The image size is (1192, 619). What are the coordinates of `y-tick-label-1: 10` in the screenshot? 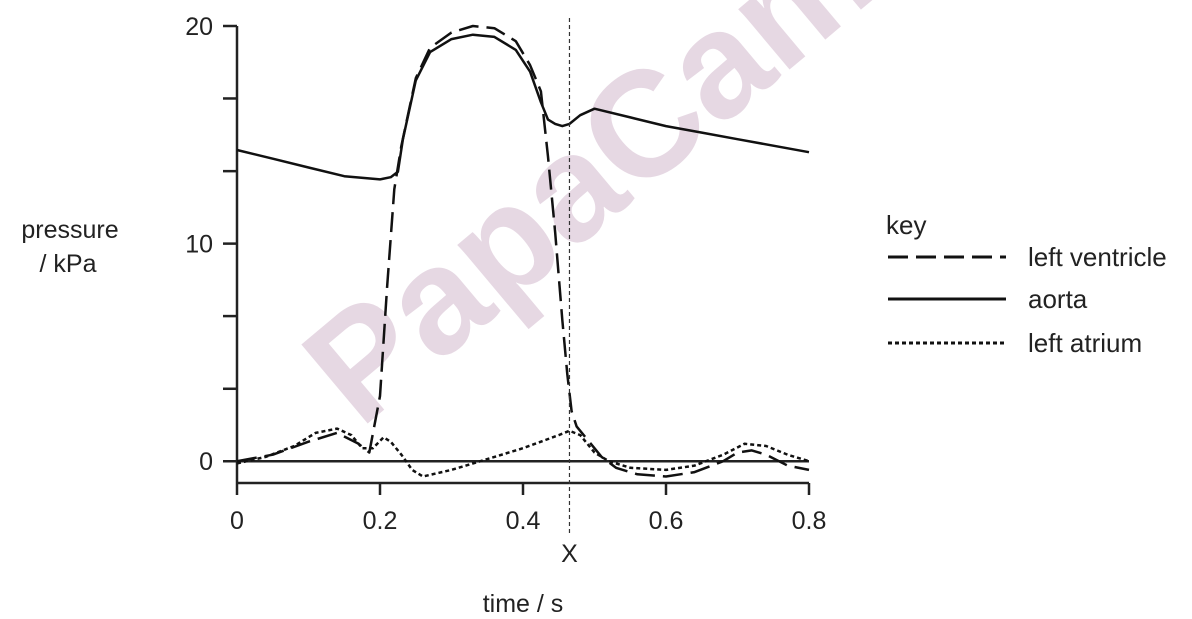 It's located at (199, 245).